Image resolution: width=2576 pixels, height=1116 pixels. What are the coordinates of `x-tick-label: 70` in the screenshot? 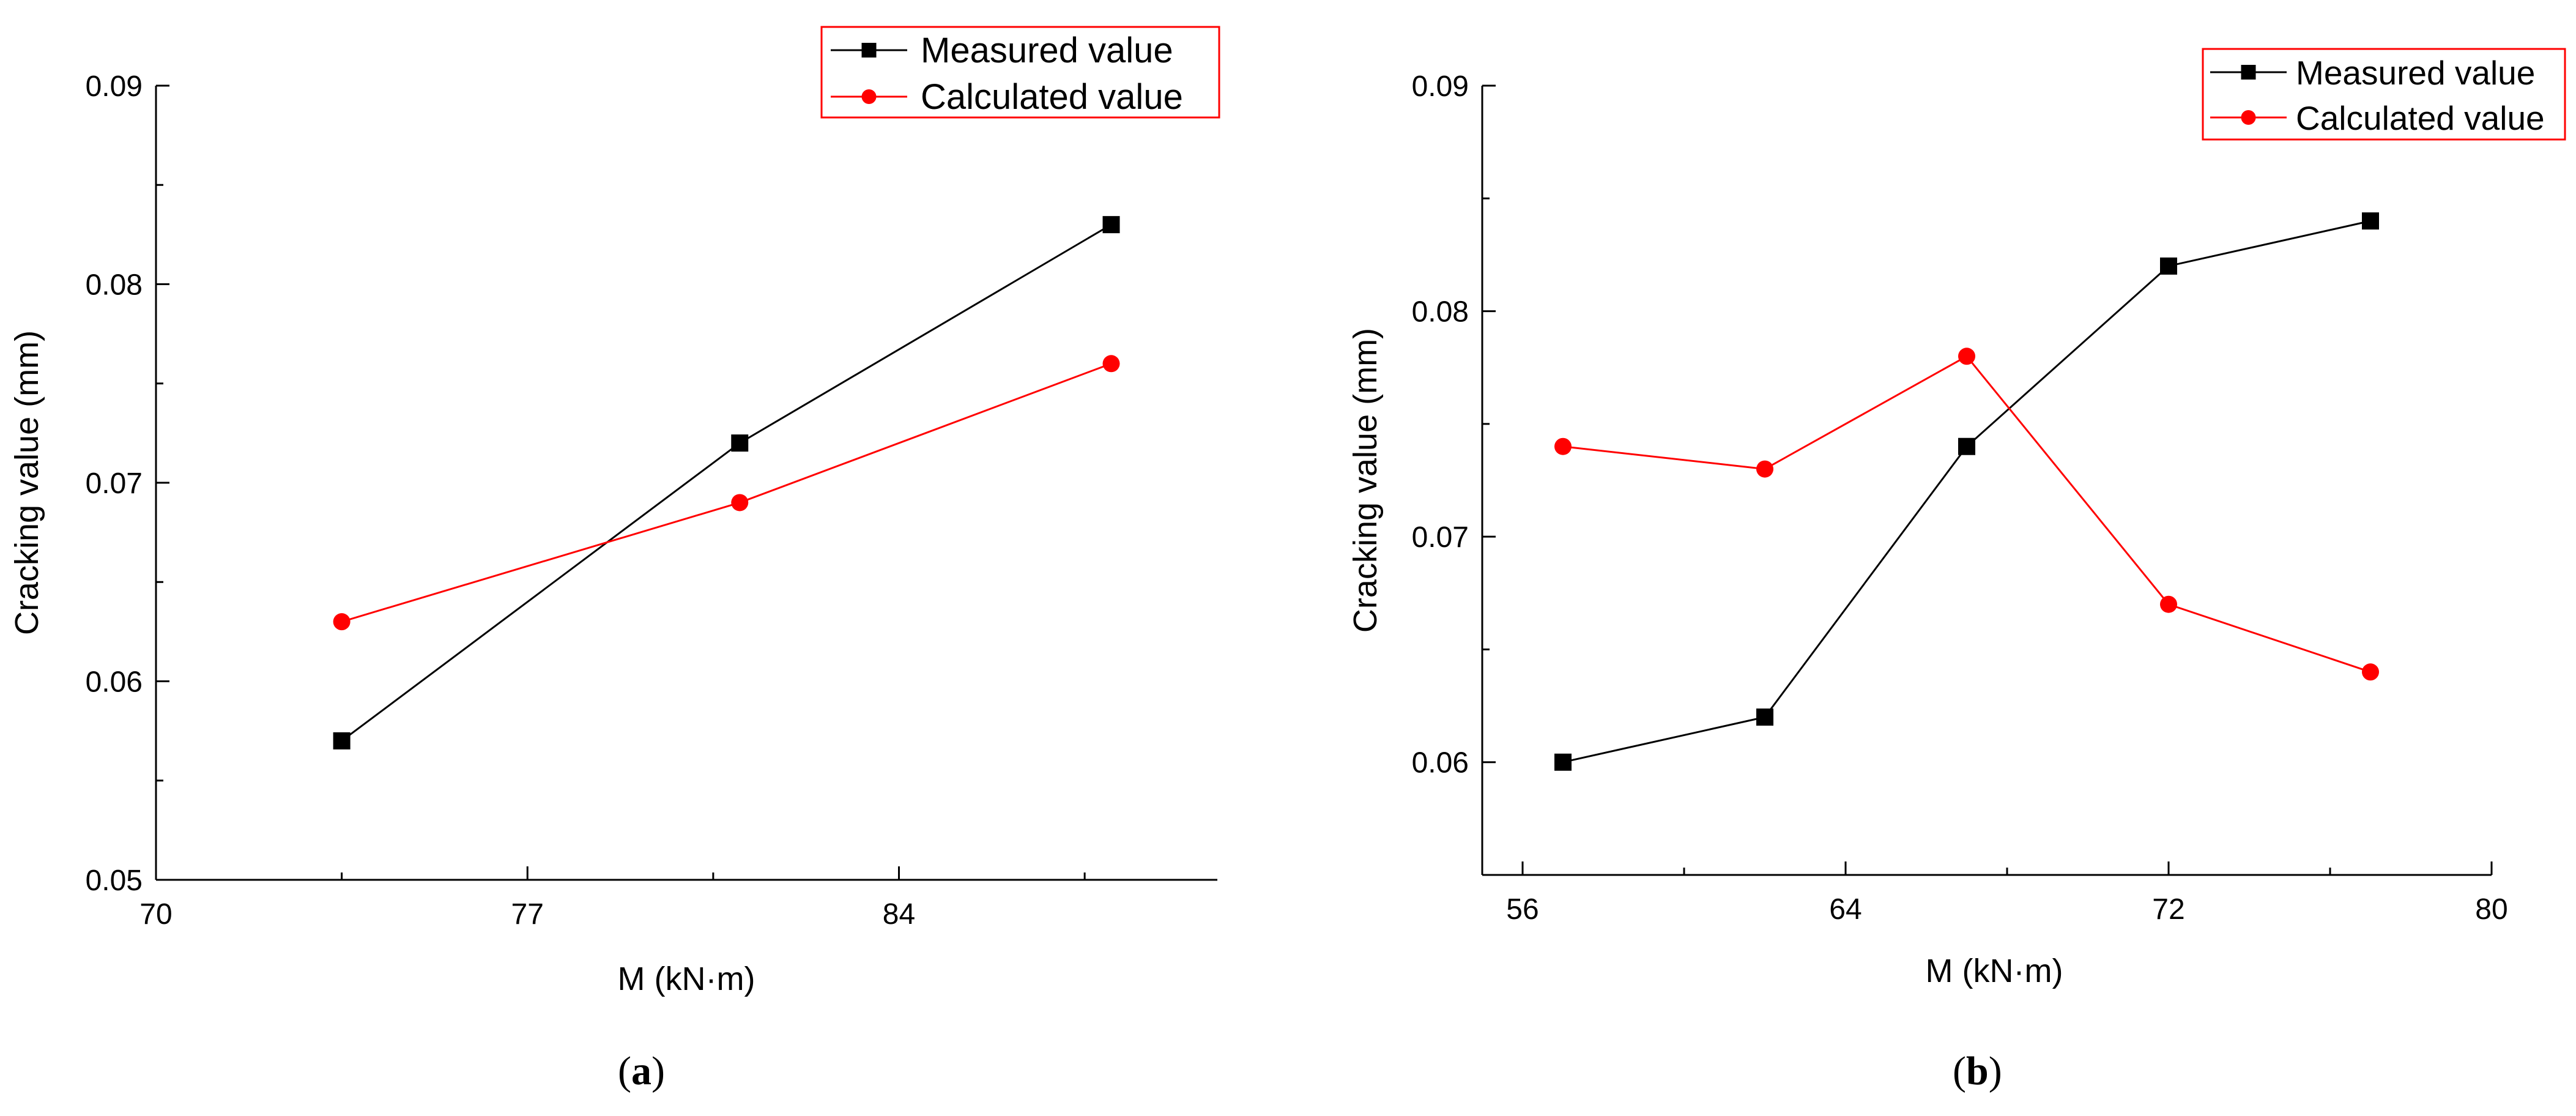 It's located at (155, 914).